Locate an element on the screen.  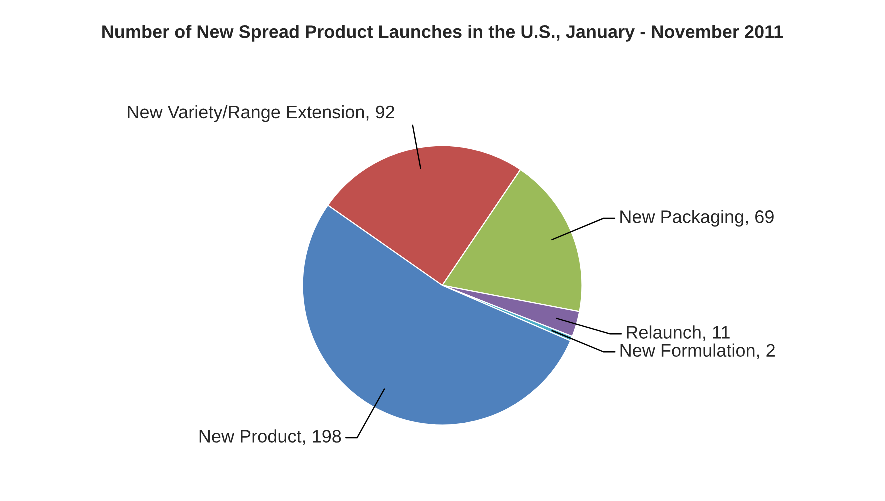
data-label: , 11 is located at coordinates (717, 334).